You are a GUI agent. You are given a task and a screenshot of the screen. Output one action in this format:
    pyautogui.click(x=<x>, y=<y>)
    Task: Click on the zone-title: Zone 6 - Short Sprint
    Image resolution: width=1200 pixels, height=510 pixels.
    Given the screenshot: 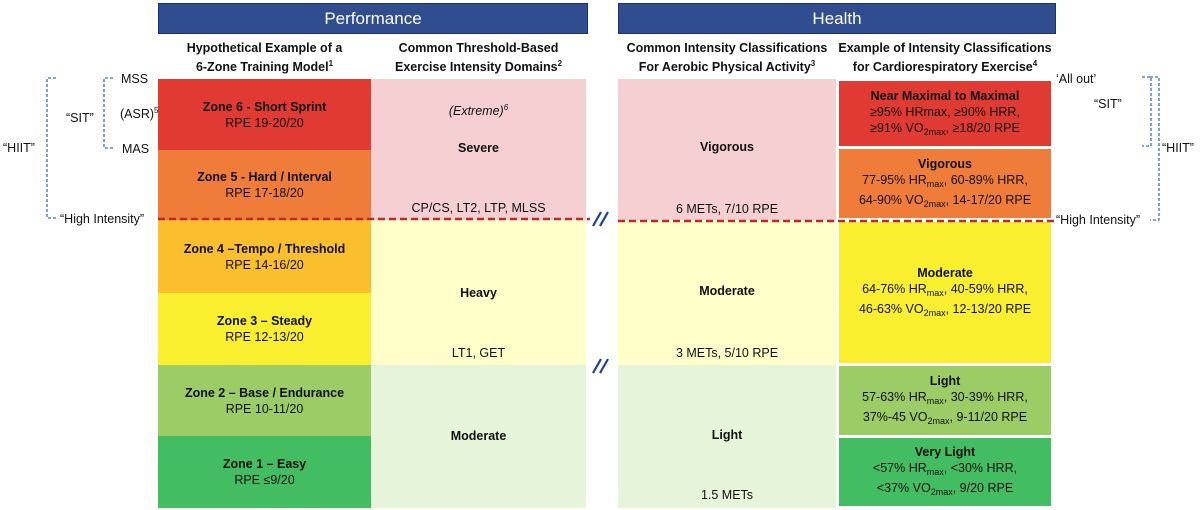 What is the action you would take?
    pyautogui.click(x=264, y=106)
    